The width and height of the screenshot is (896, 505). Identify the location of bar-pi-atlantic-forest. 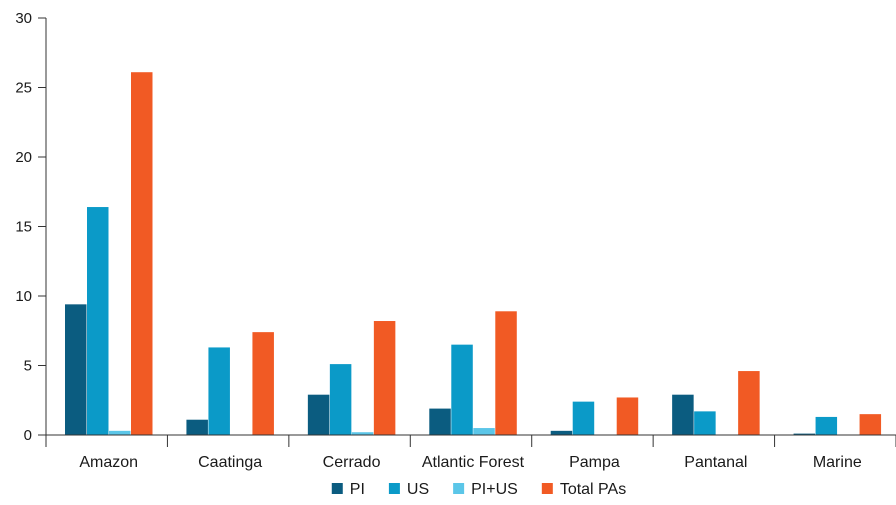
(440, 421).